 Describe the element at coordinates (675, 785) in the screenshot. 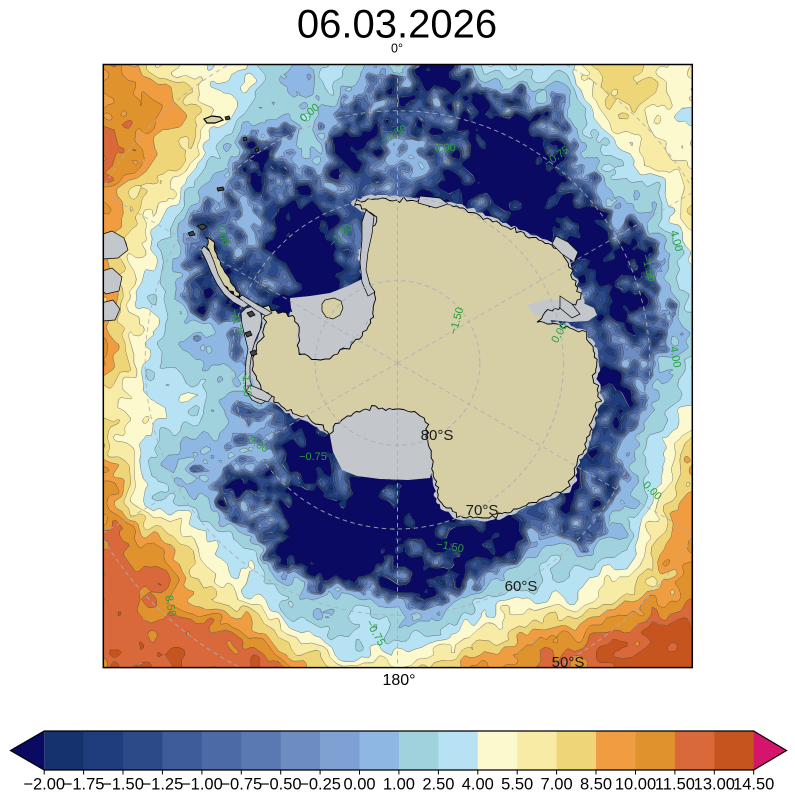

I see `svg-text: 11.50` at that location.